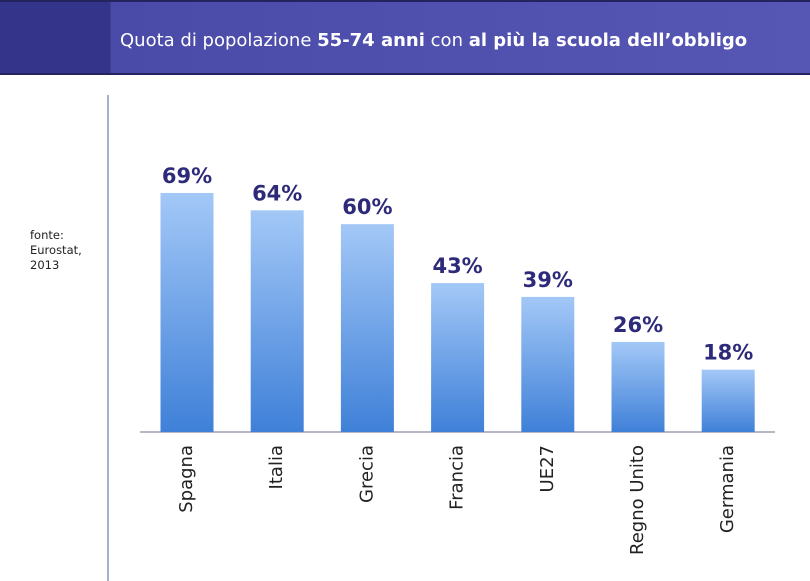 The height and width of the screenshot is (581, 810). What do you see at coordinates (56, 250) in the screenshot?
I see `source-note: fonte: Eurostat, 2013` at bounding box center [56, 250].